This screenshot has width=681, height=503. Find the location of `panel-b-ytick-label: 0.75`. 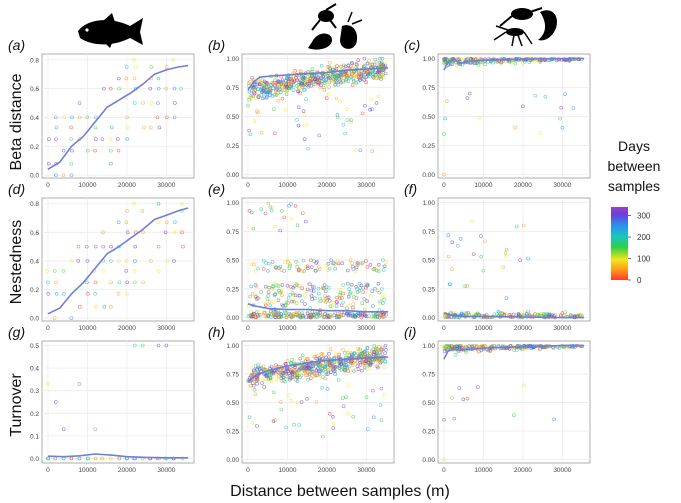

panel-b-ytick-label: 0.75 is located at coordinates (232, 88).